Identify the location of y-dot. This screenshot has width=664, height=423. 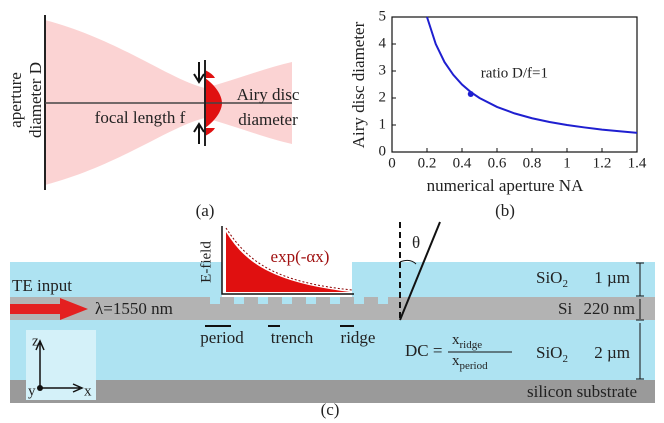
(40, 388).